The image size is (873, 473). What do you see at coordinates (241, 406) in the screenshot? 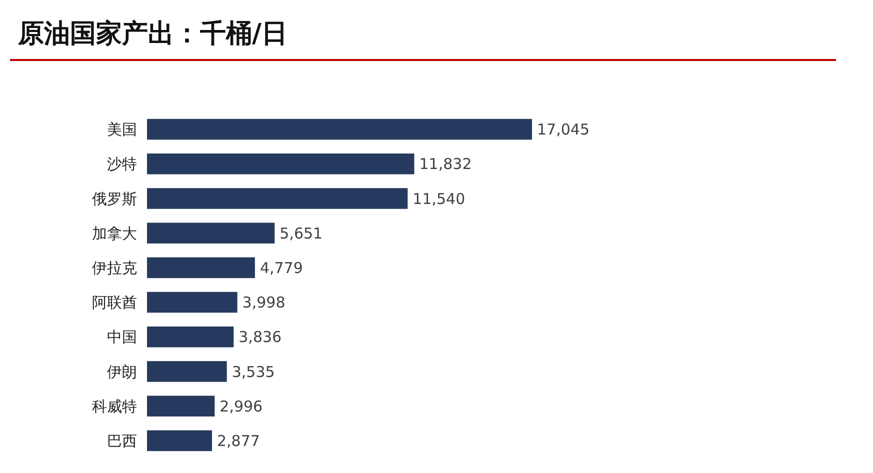
I see `data-label: 2,996` at bounding box center [241, 406].